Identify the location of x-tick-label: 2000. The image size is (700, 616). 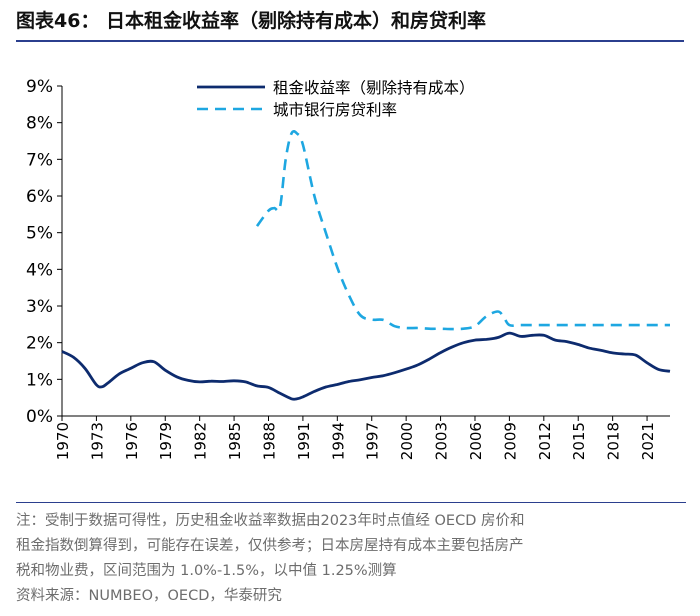
(407, 441).